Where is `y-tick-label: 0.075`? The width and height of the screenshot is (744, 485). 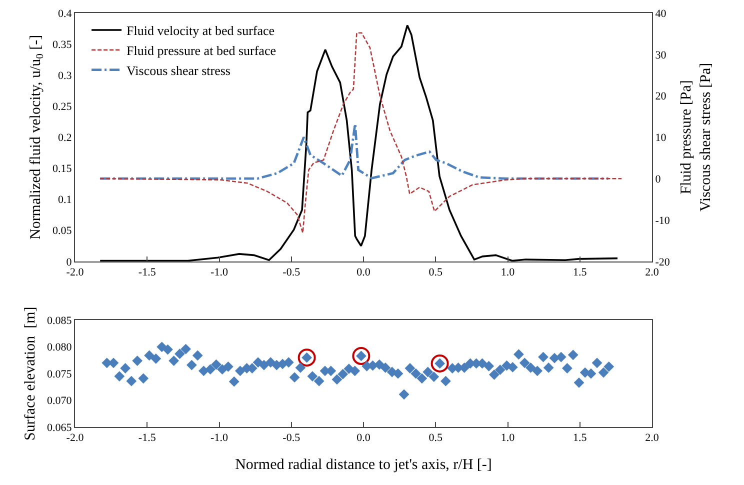 y-tick-label: 0.075 is located at coordinates (59, 374).